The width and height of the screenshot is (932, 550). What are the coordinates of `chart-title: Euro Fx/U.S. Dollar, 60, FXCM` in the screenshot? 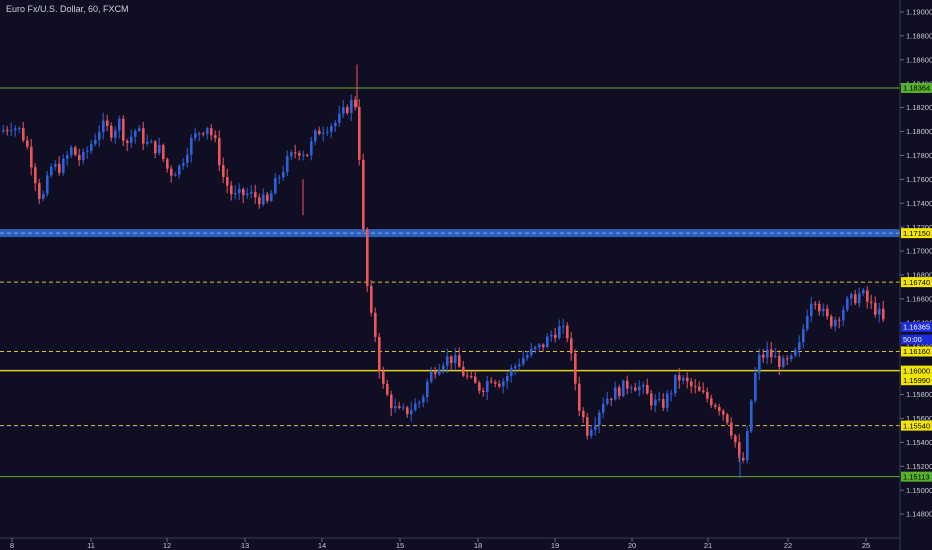 It's located at (67, 9).